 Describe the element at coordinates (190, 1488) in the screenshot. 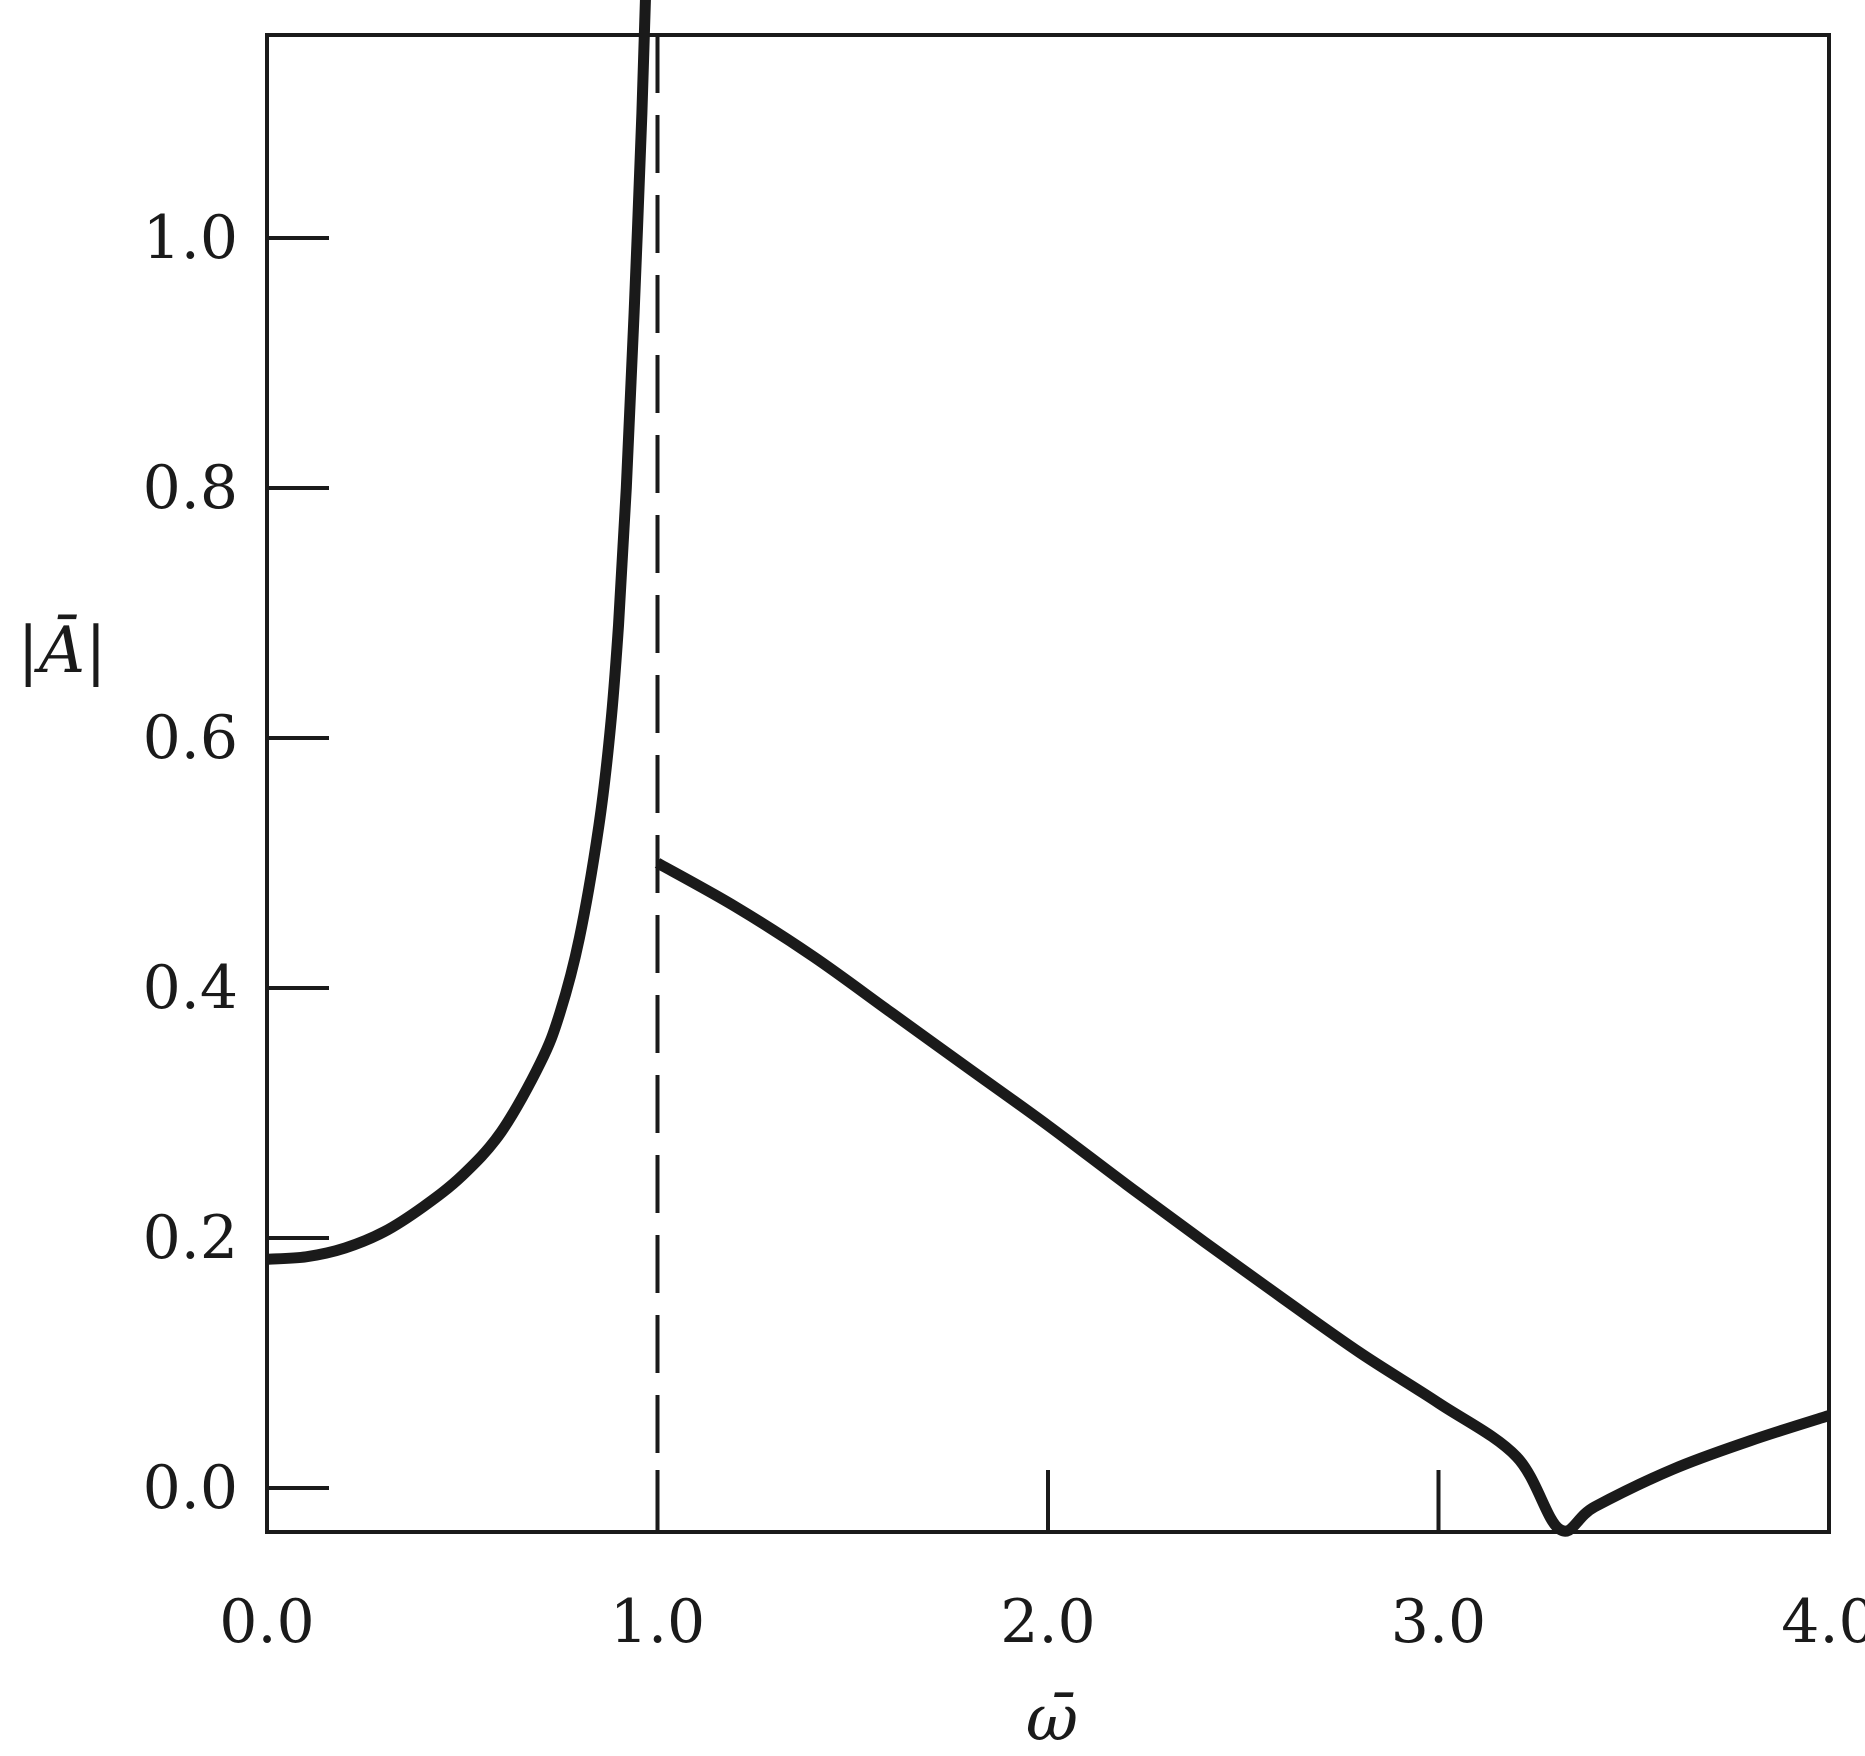

I see `y-tick-label-0: 0.0` at that location.